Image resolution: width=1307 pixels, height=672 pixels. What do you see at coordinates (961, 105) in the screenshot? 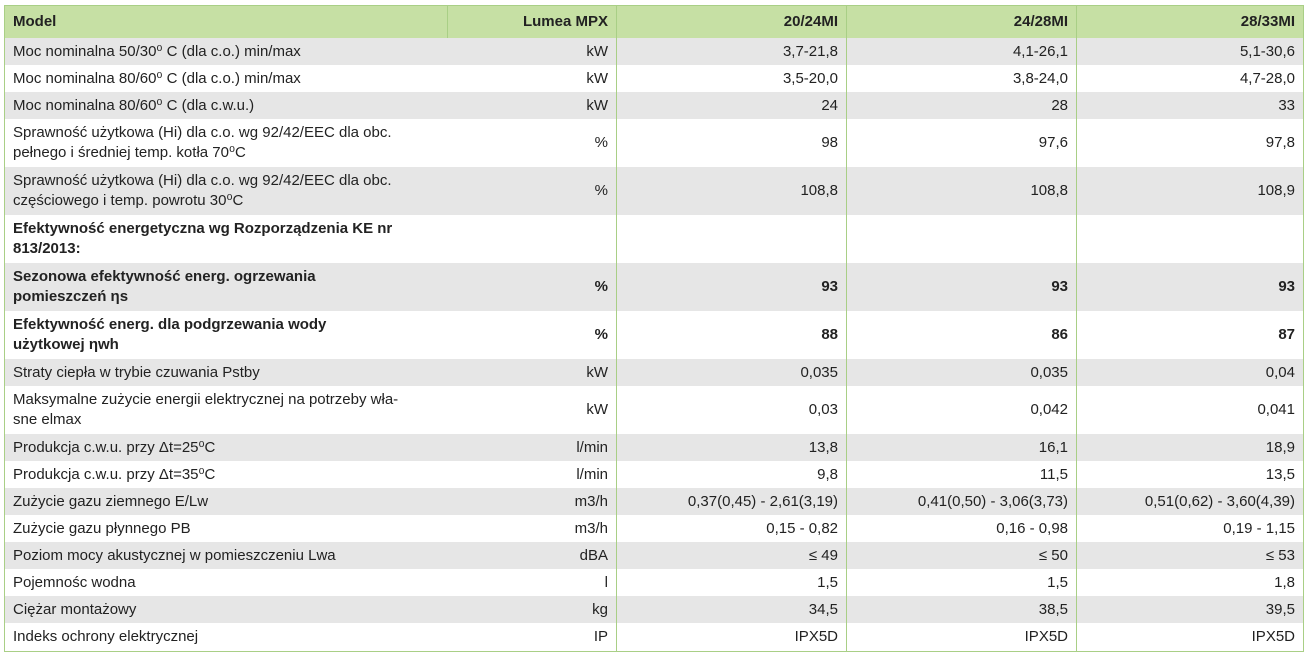
I see `row-value-2: 28` at bounding box center [961, 105].